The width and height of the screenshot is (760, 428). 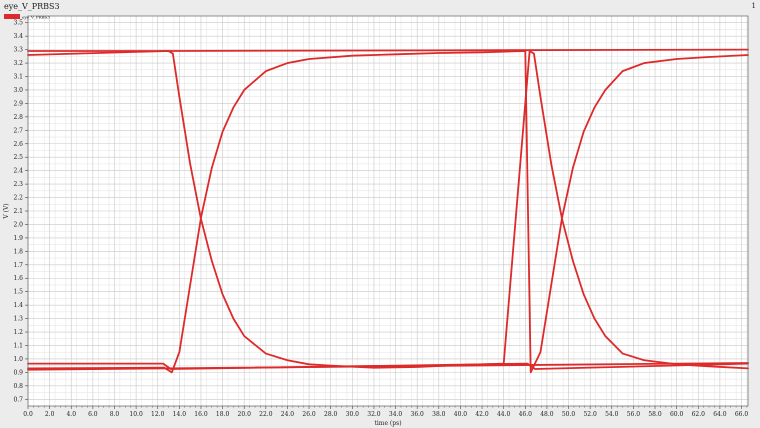 What do you see at coordinates (223, 414) in the screenshot?
I see `x-tick-label: 18.0` at bounding box center [223, 414].